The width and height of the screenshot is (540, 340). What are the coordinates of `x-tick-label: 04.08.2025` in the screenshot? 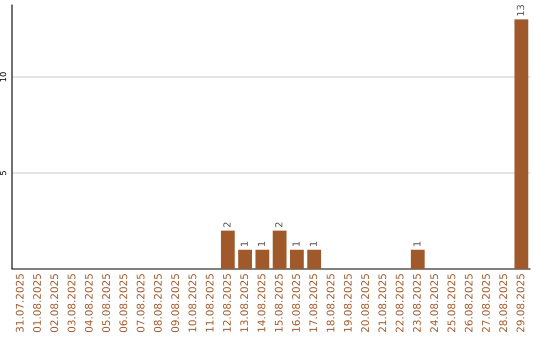 It's located at (88, 303).